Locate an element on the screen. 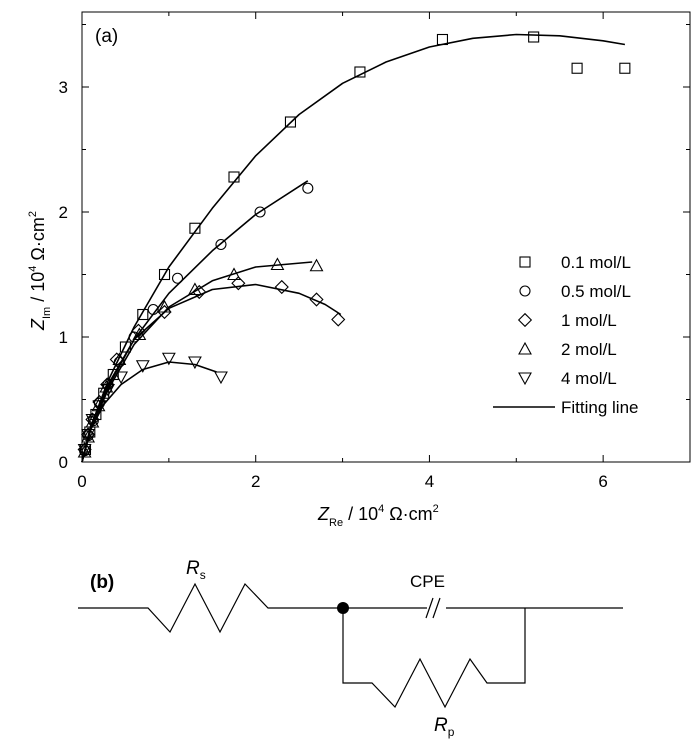 The width and height of the screenshot is (700, 745). x-axis-unit-sup: 2 is located at coordinates (436, 509).